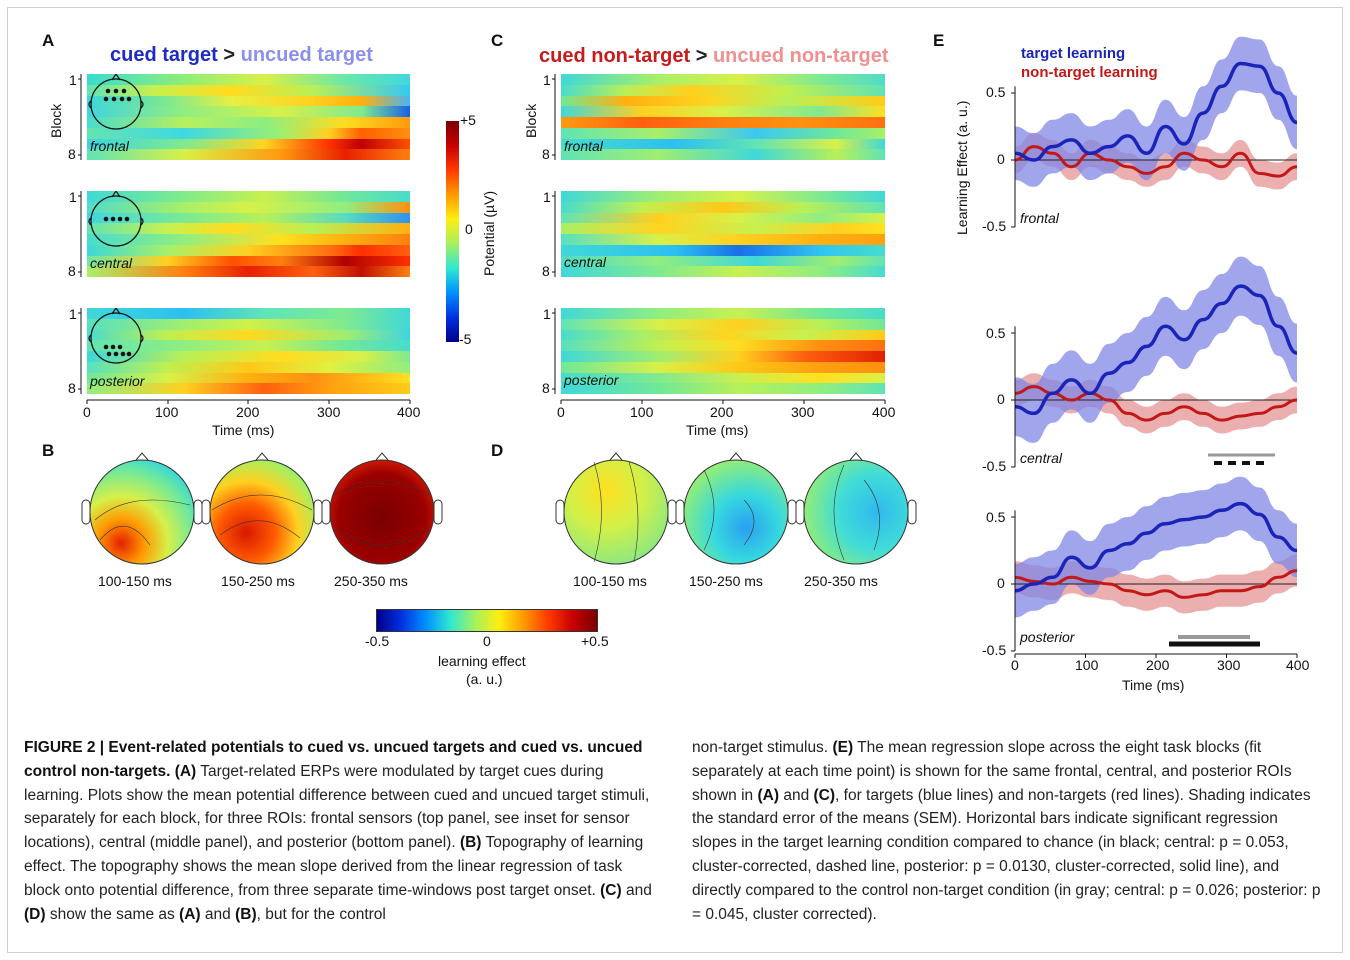 This screenshot has width=1350, height=960. What do you see at coordinates (185, 771) in the screenshot?
I see `caption-left-ref-0: (A)` at bounding box center [185, 771].